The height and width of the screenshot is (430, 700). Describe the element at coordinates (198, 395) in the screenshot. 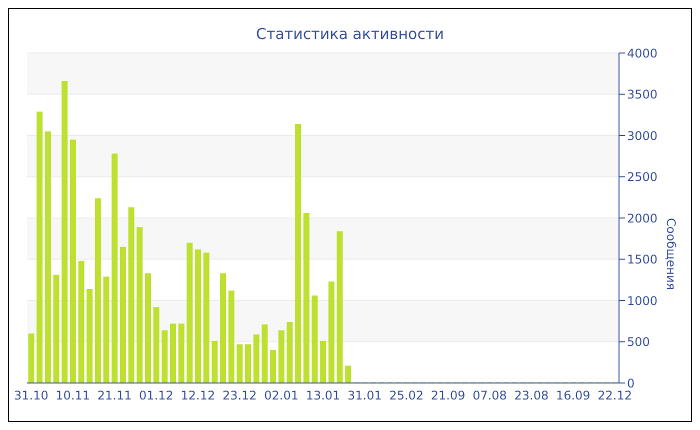

I see `x-tick-label: 12.12` at that location.